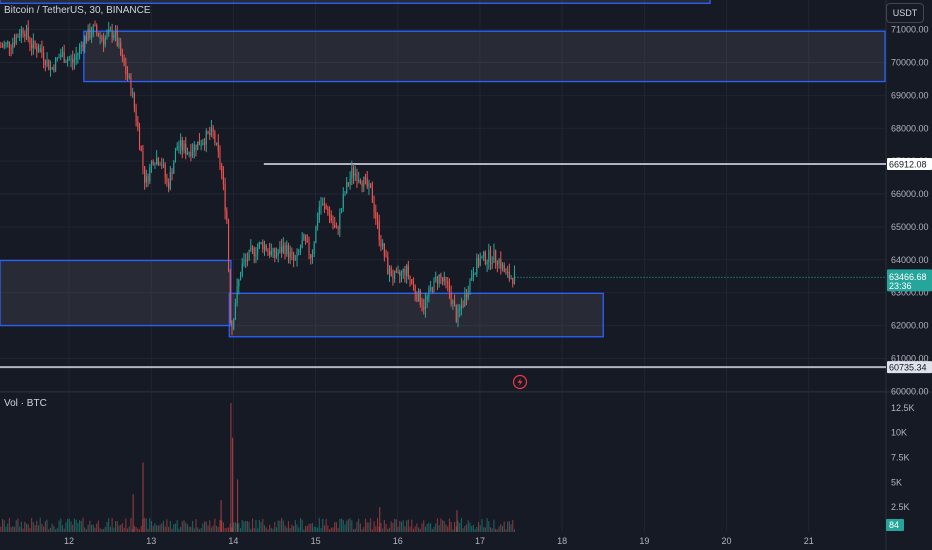 The width and height of the screenshot is (932, 550). Describe the element at coordinates (77, 10) in the screenshot. I see `symbol-title: Bitcoin / TetherUS, 30, BINANCE` at that location.